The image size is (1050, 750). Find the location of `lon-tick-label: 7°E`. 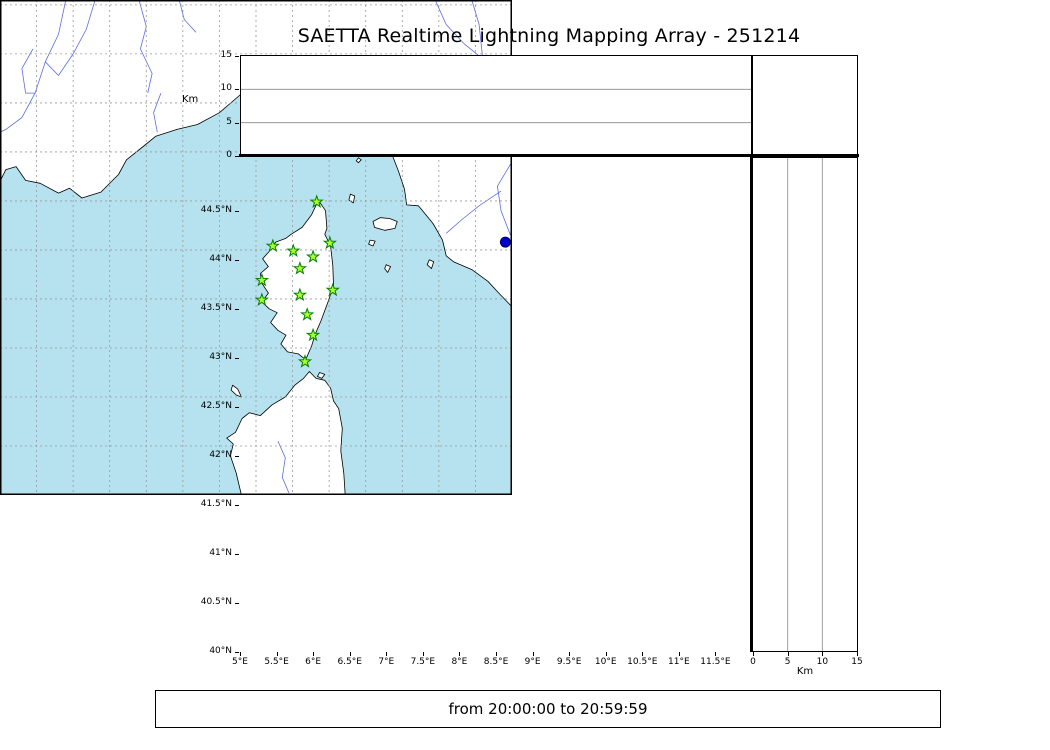

lon-tick-label: 7°E is located at coordinates (386, 662).